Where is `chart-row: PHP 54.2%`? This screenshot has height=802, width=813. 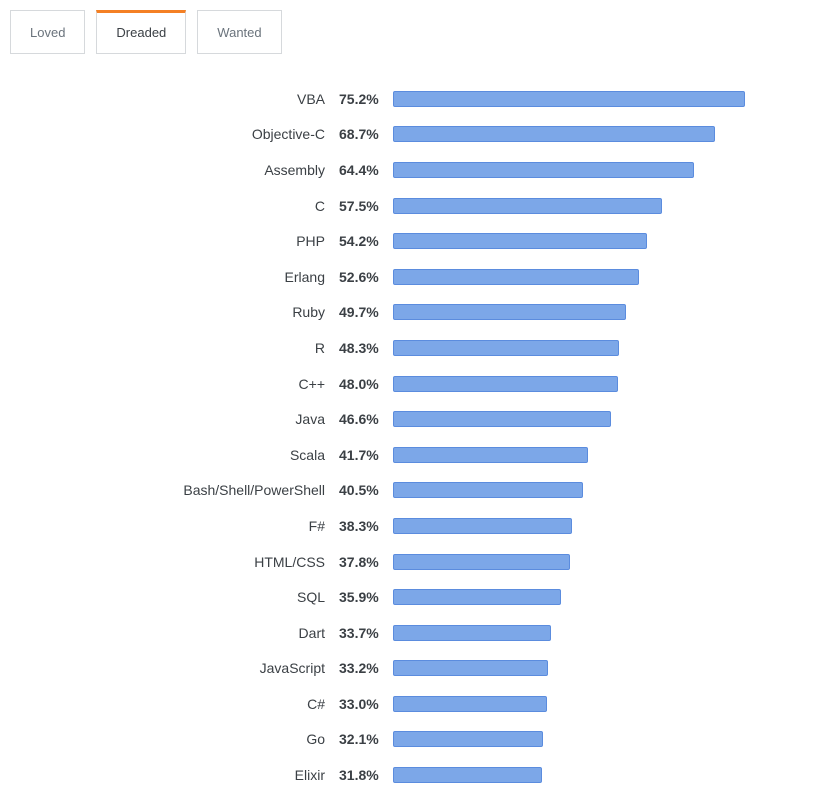 chart-row: PHP 54.2% is located at coordinates (406, 241).